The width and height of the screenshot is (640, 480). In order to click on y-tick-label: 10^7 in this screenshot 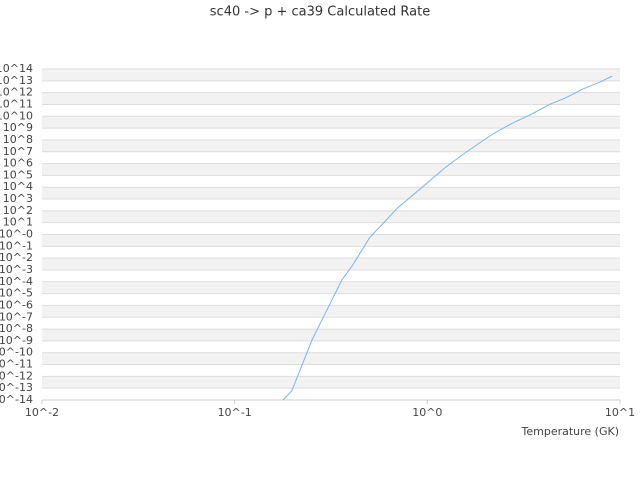, I will do `click(18, 151)`.